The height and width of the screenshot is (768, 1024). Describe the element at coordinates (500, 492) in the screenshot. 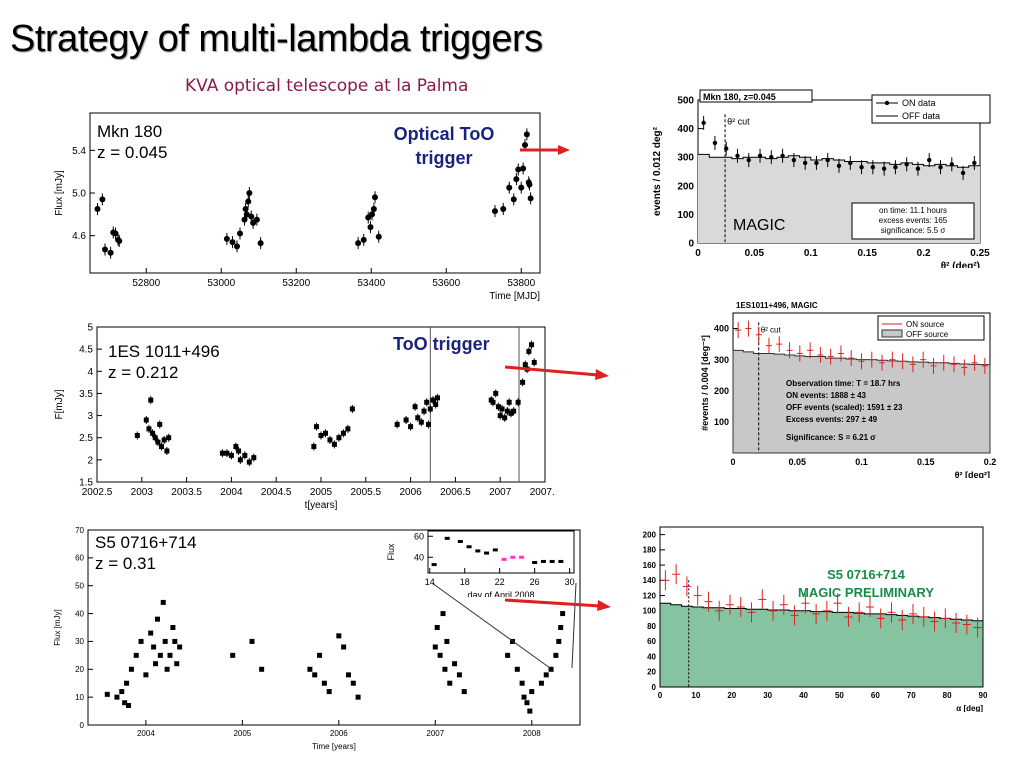

I see `x-tick-label: 2007` at that location.